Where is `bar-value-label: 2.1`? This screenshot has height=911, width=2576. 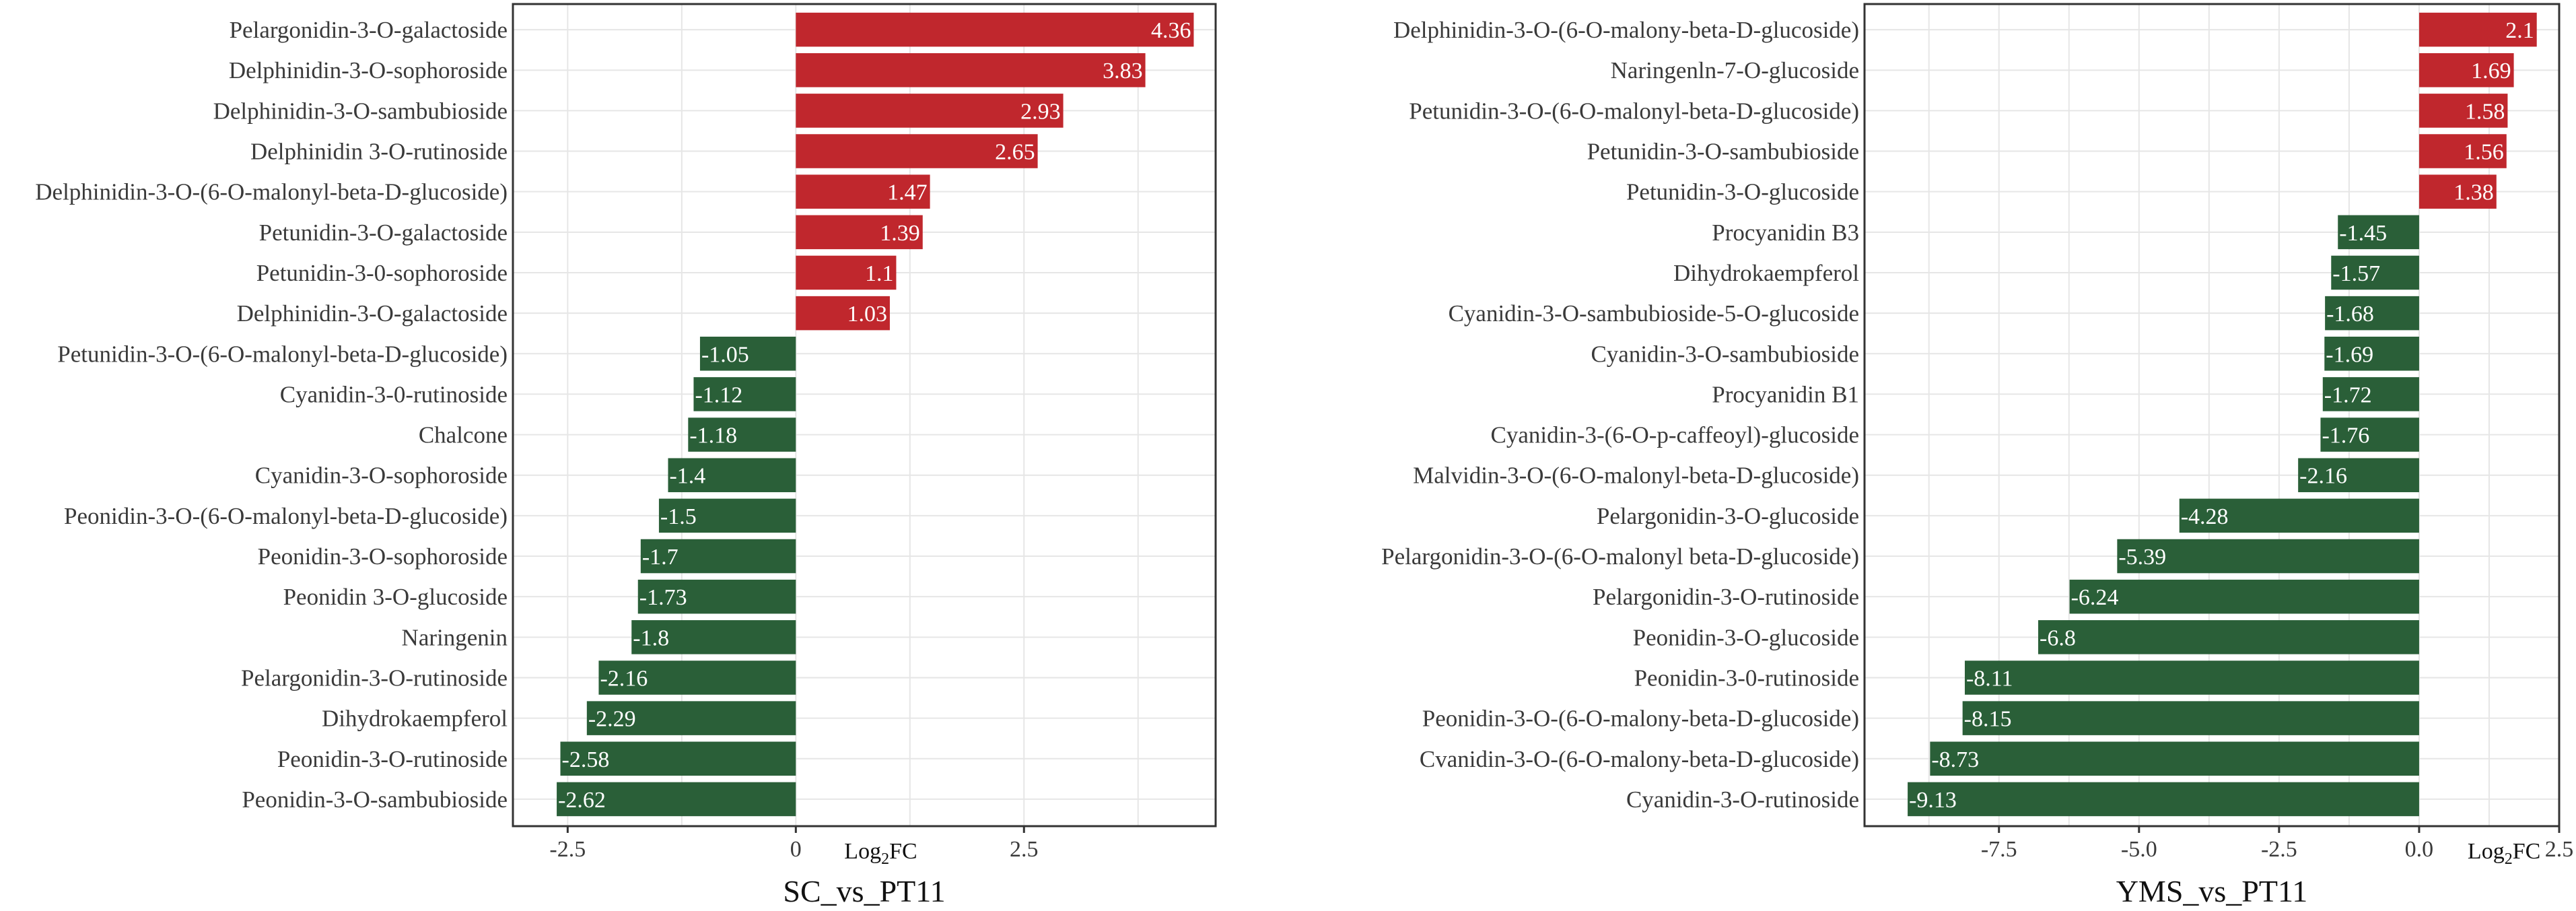
bar-value-label: 2.1 is located at coordinates (2519, 30).